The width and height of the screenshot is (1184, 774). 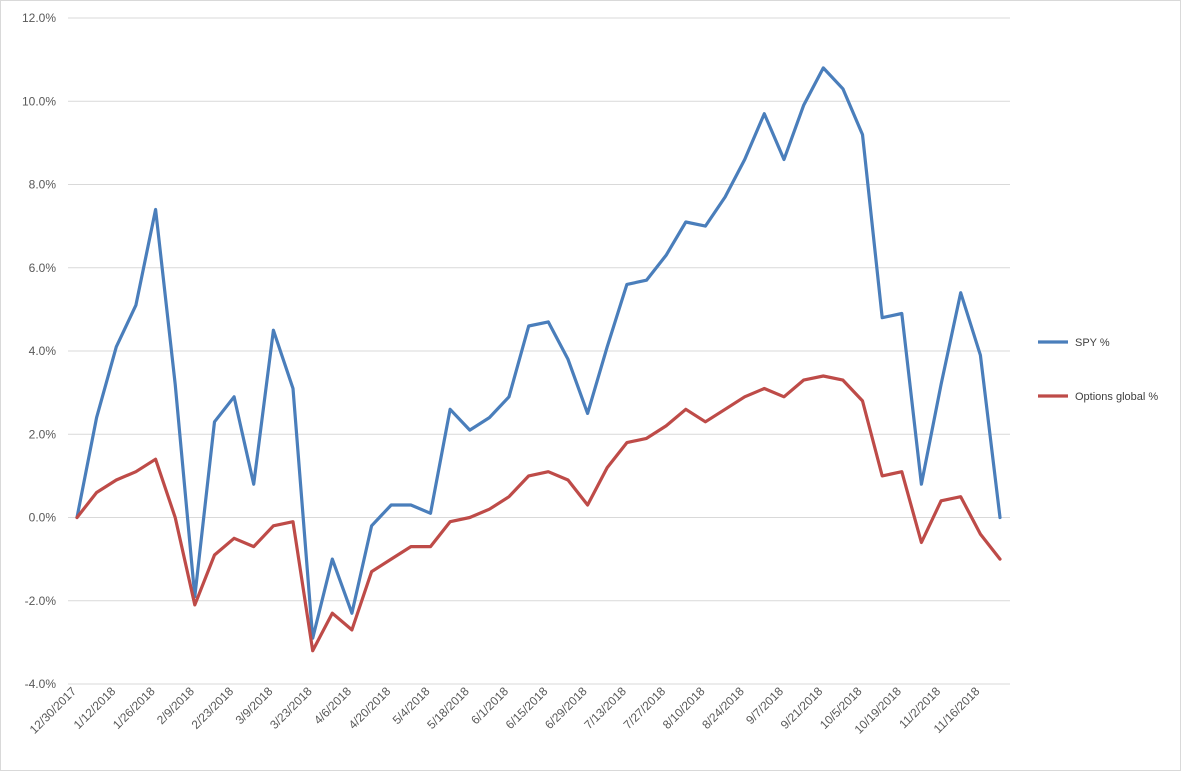 I want to click on y-axis: -4.0% -2.0% 0.0% 2.0% 4.0% 6.0% 8.0% 10.0% 12.0%, so click(x=39, y=351).